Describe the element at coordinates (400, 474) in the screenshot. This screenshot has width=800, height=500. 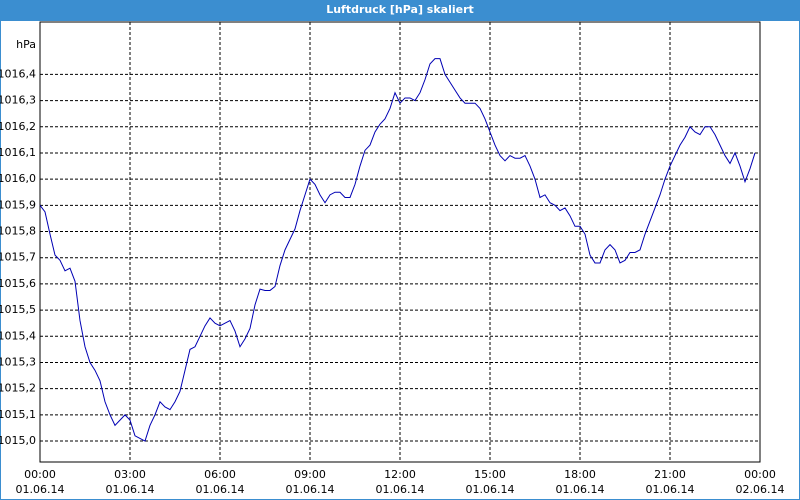
I see `x-tick-label: 12:00` at that location.